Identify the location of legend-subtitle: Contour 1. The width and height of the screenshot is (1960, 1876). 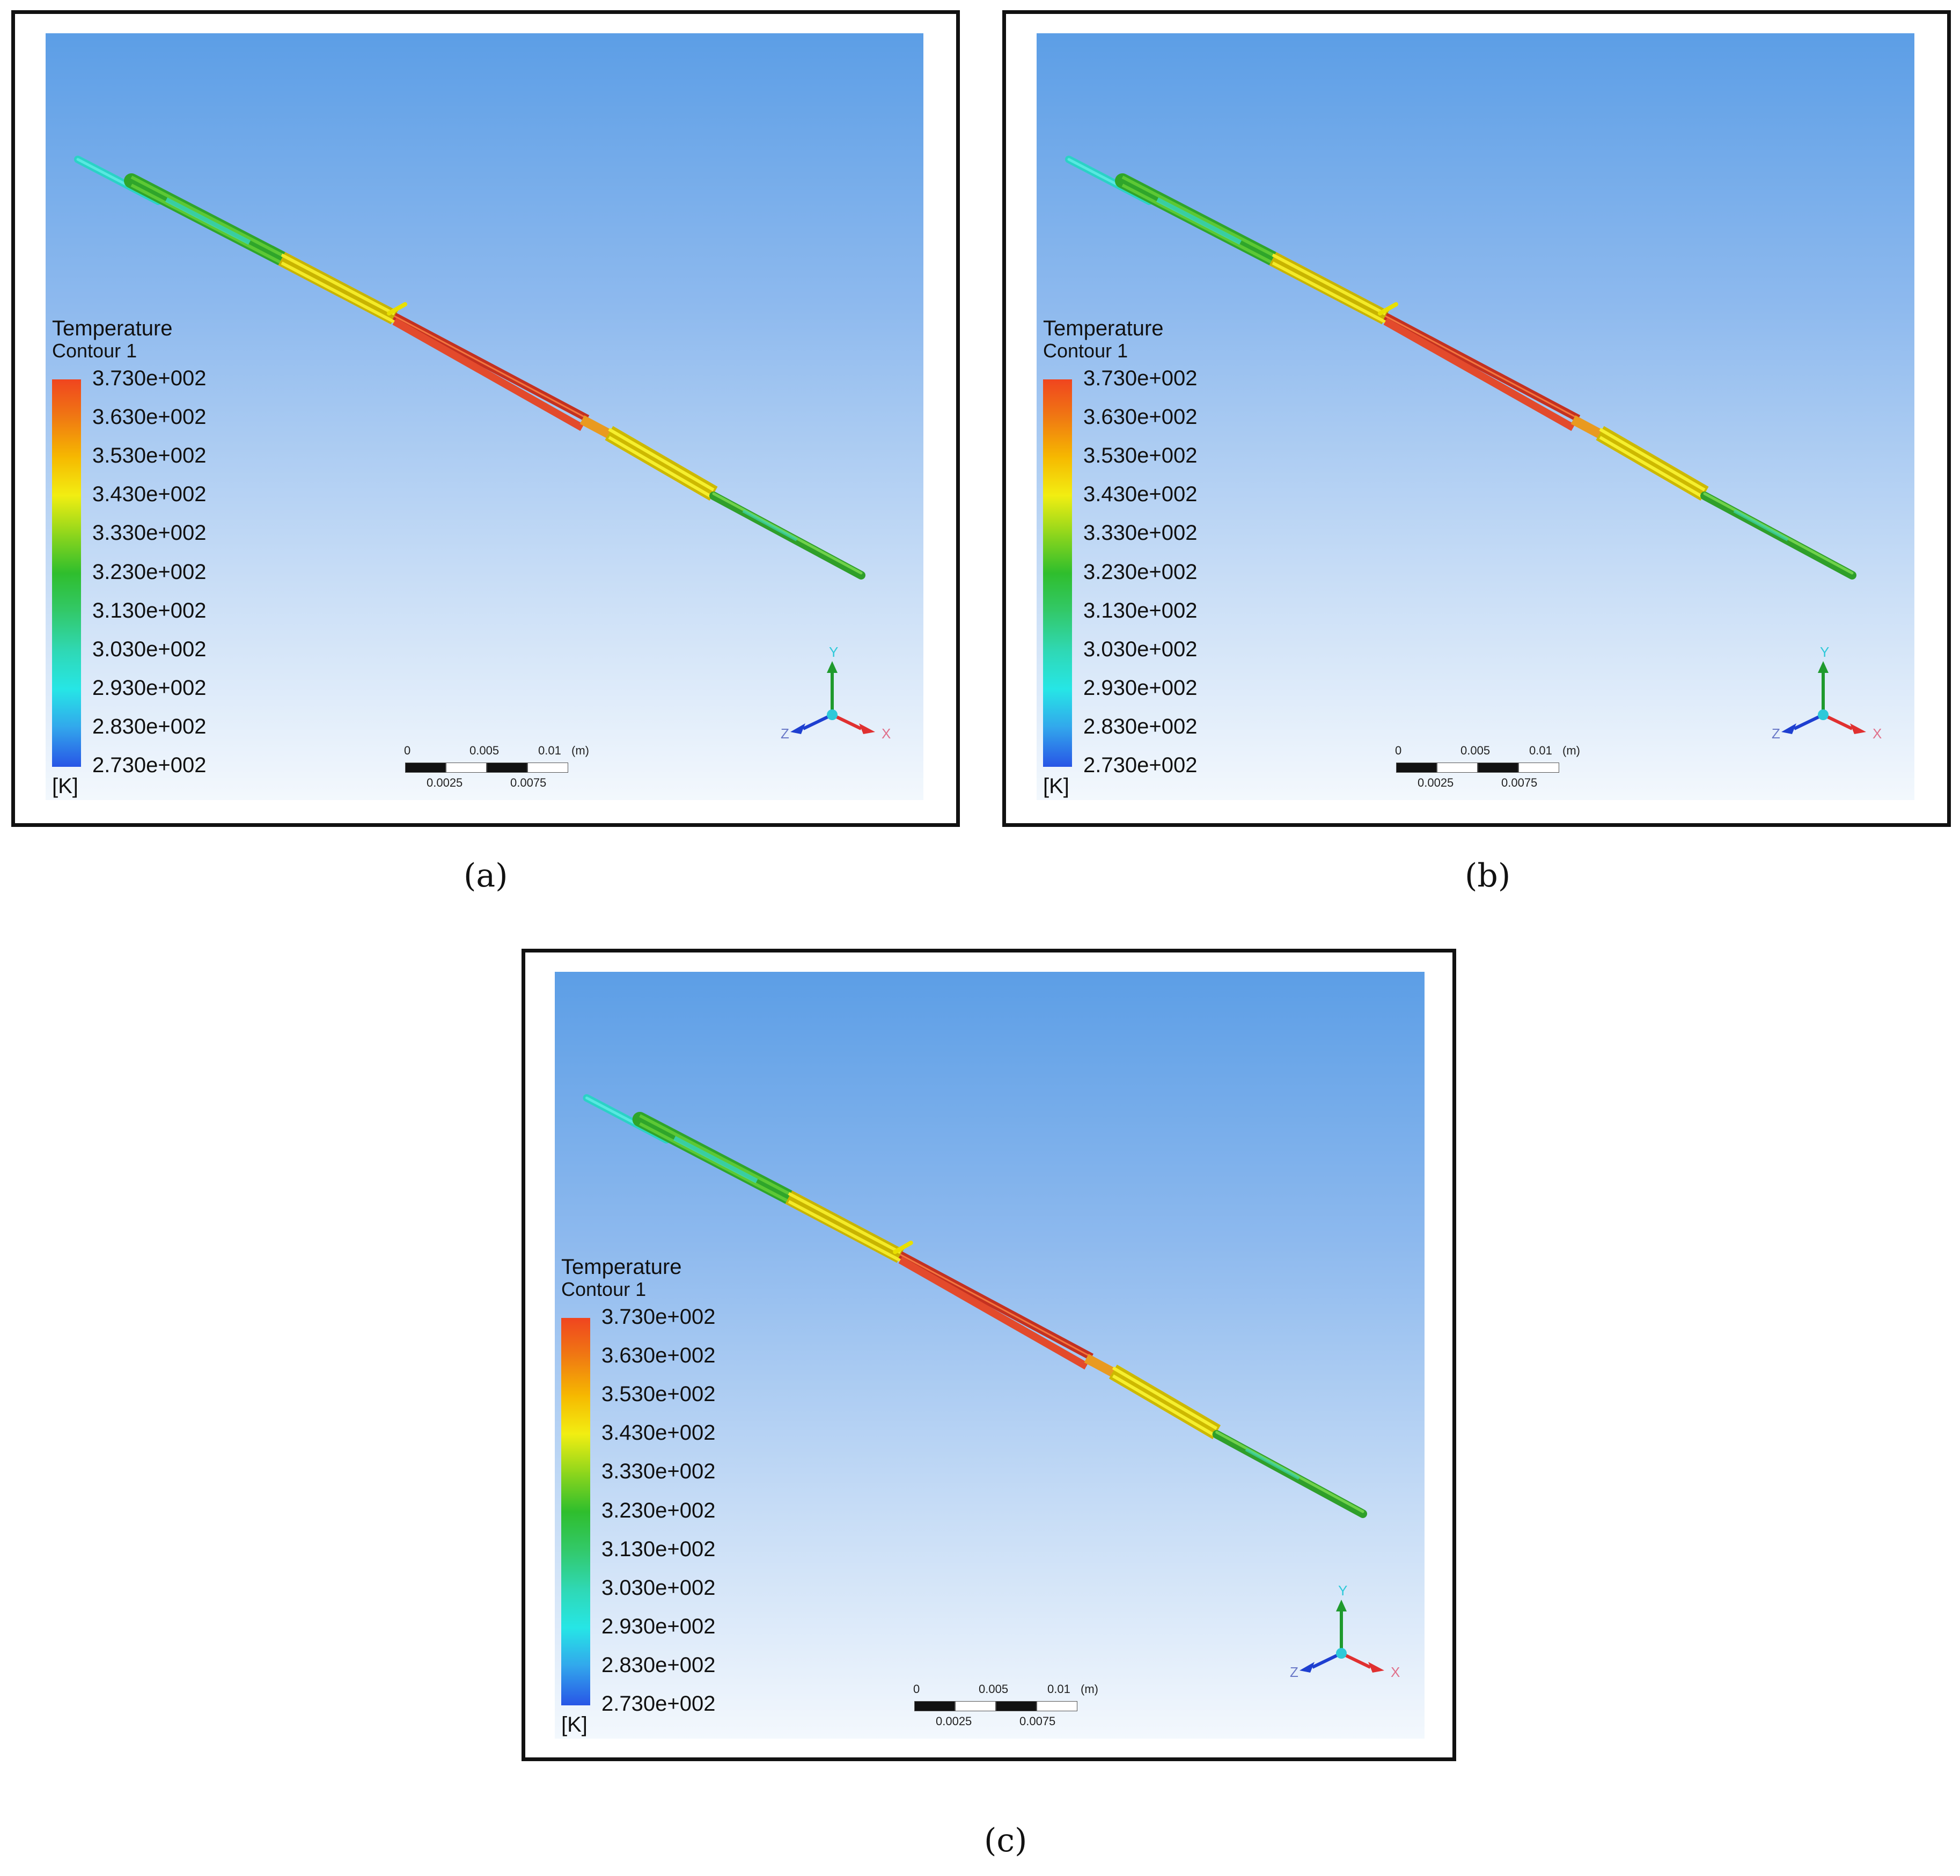
(1085, 351).